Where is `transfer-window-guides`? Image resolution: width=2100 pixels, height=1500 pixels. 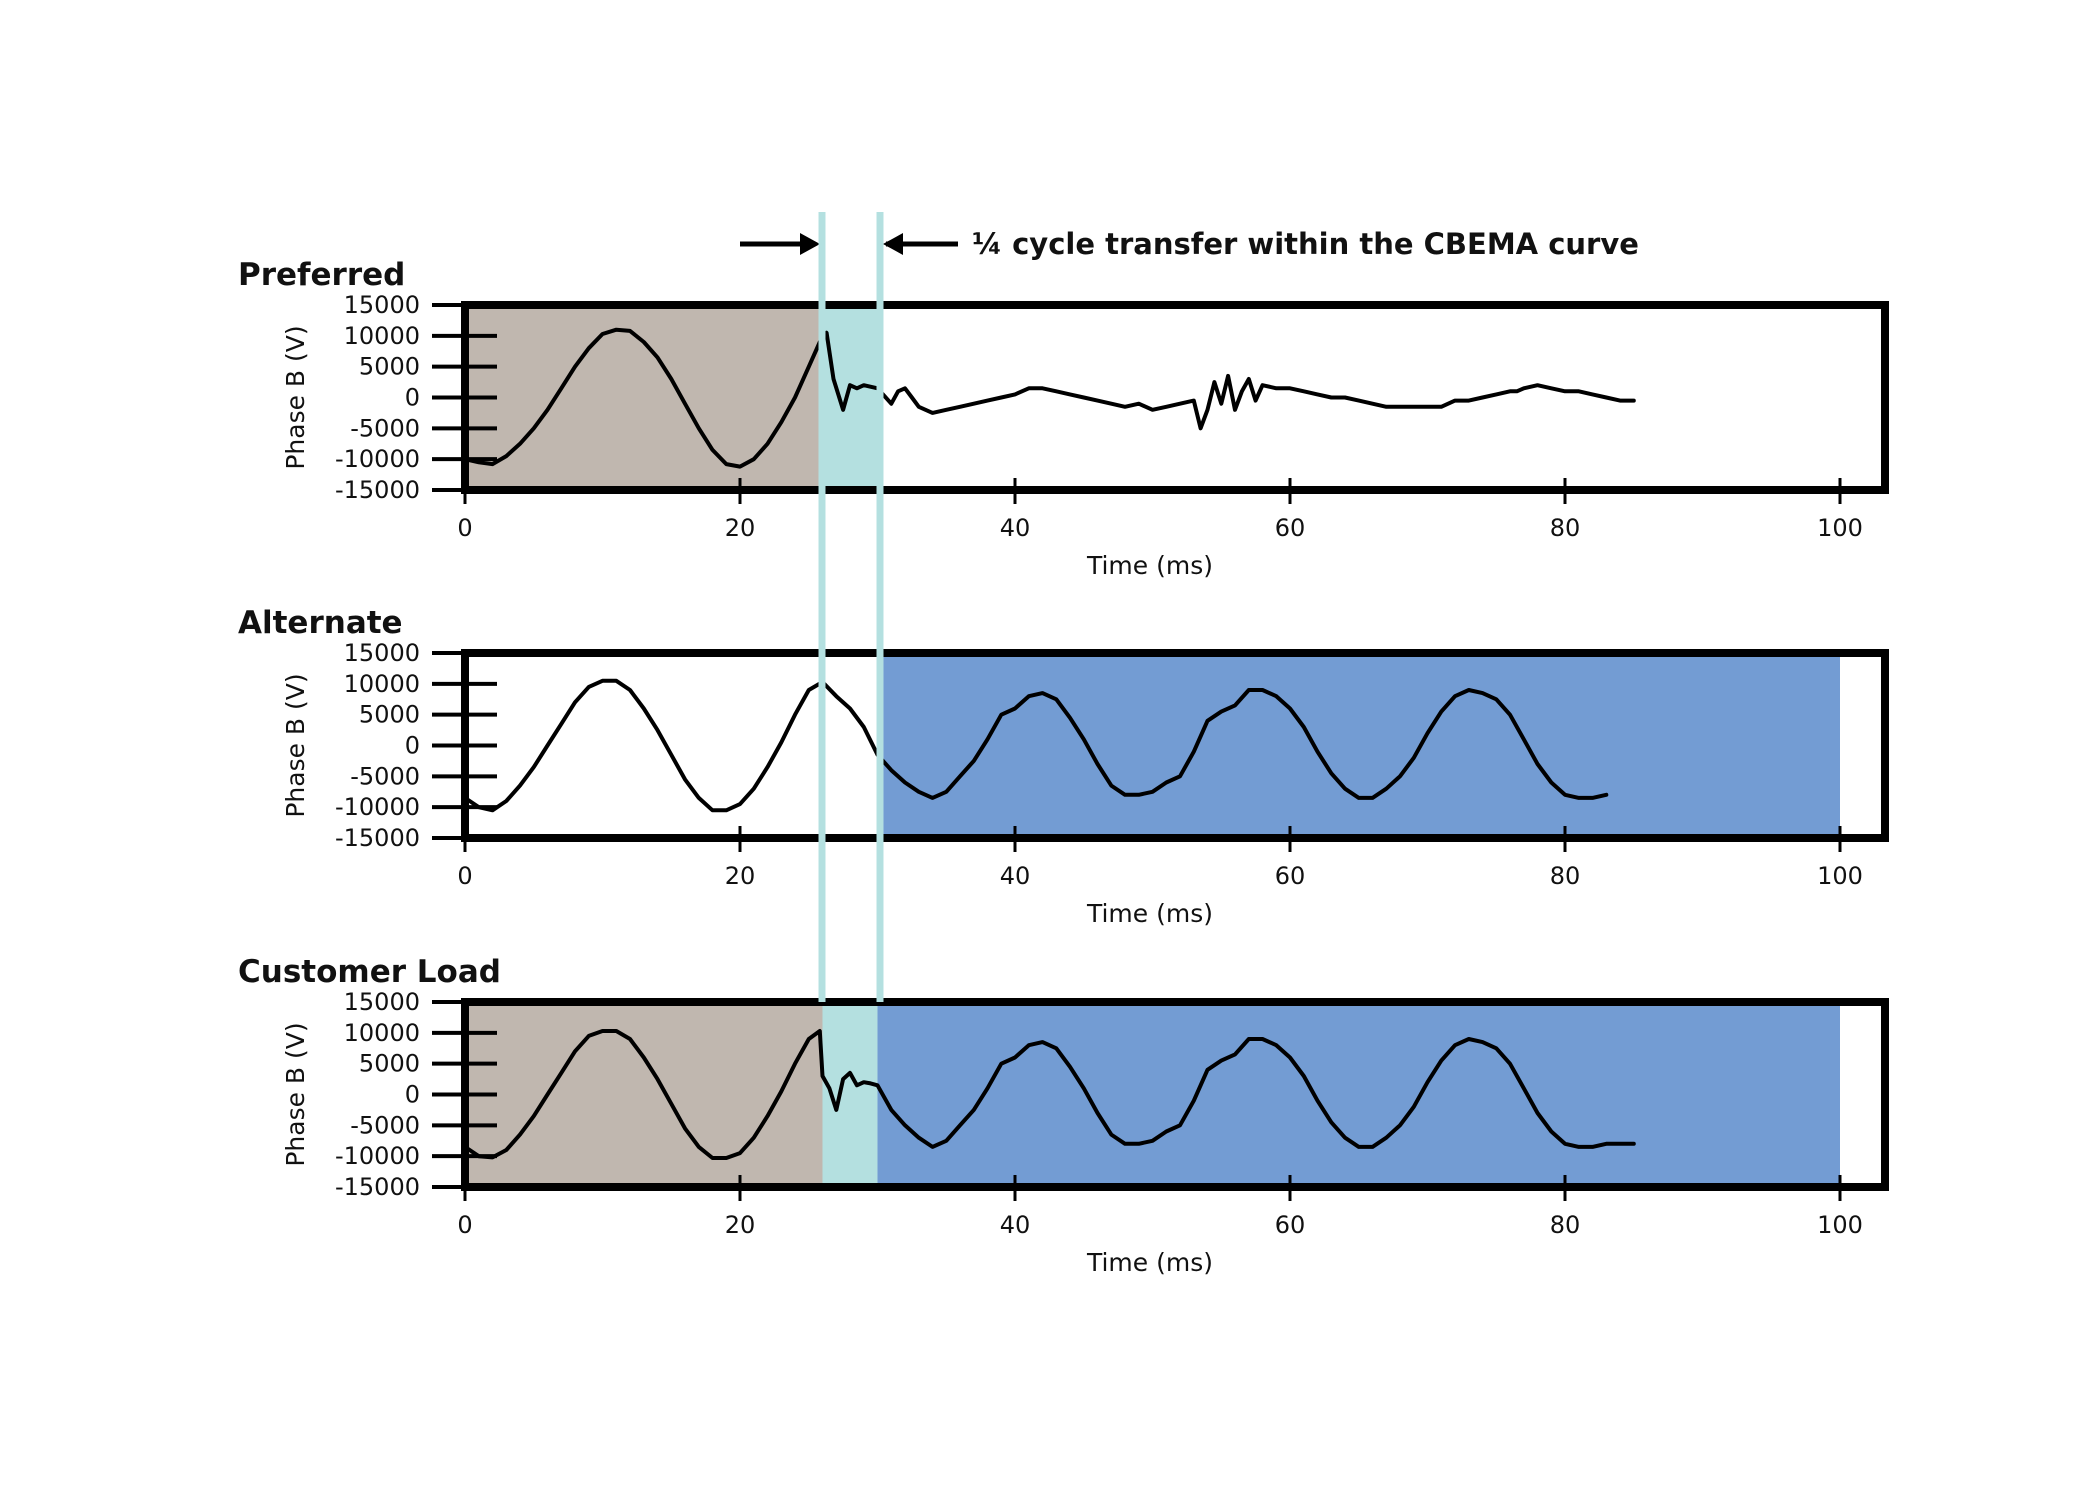 transfer-window-guides is located at coordinates (851, 607).